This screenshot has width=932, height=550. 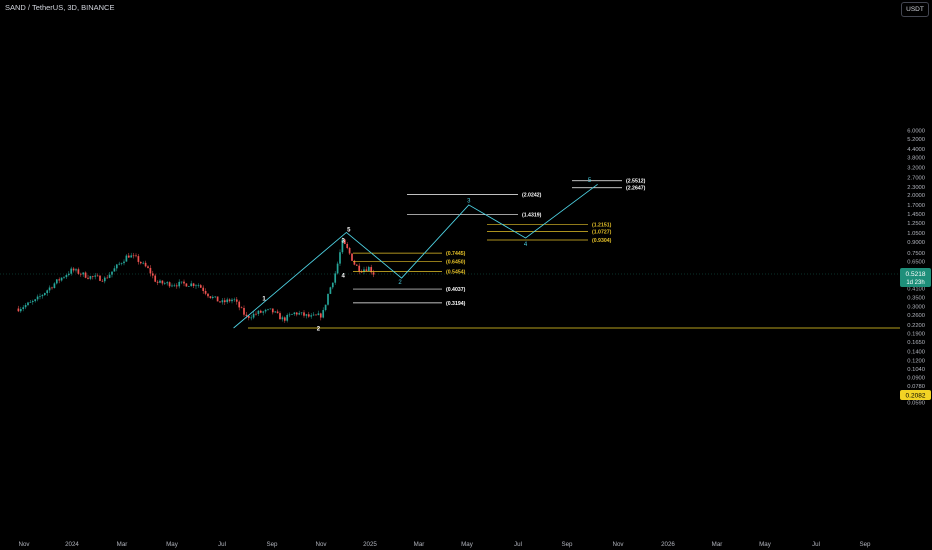 I want to click on y-tick-label: 0.4100, so click(x=916, y=289).